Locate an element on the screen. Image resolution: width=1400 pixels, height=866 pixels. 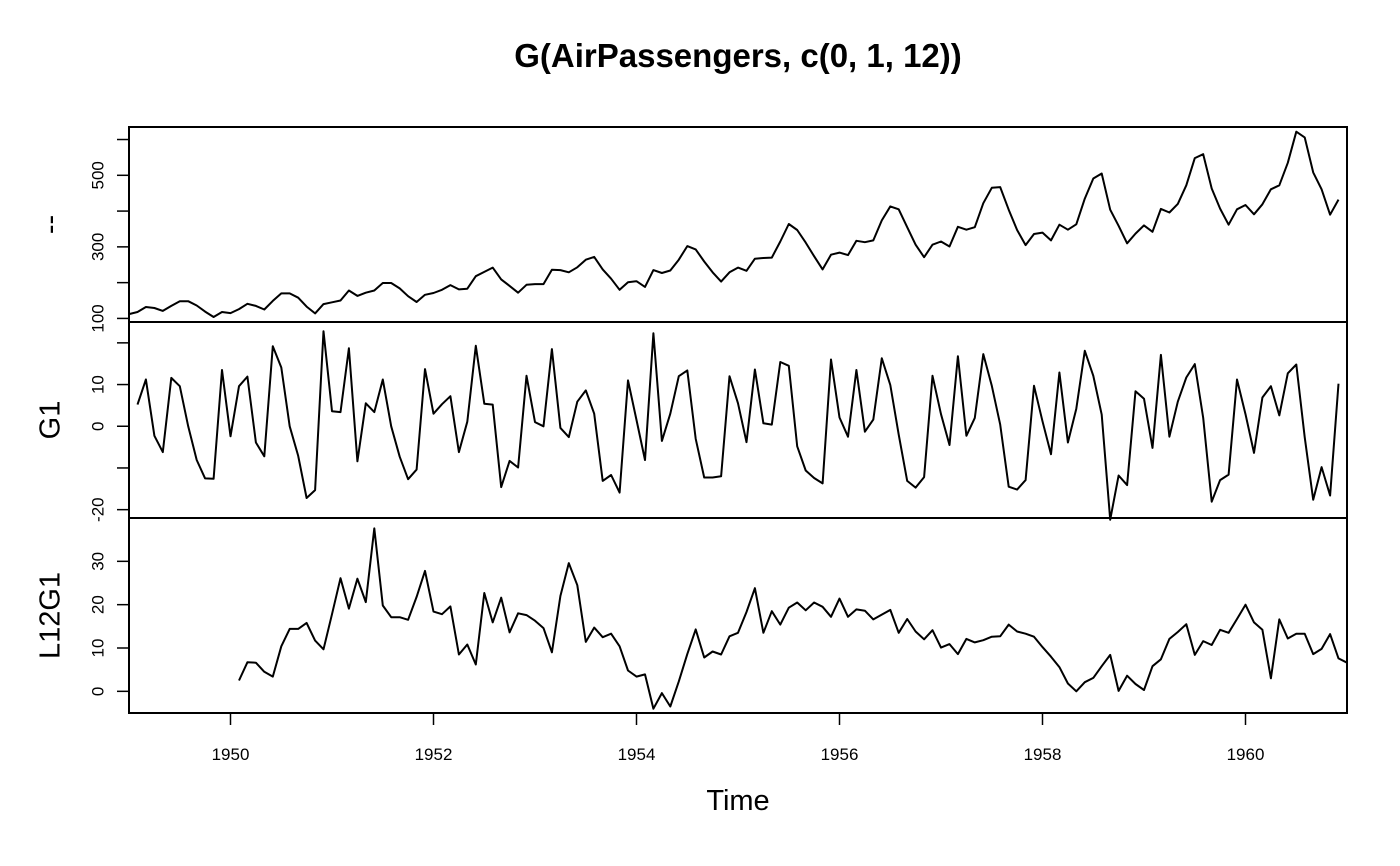
y-tick-label: 100 is located at coordinates (97, 318).